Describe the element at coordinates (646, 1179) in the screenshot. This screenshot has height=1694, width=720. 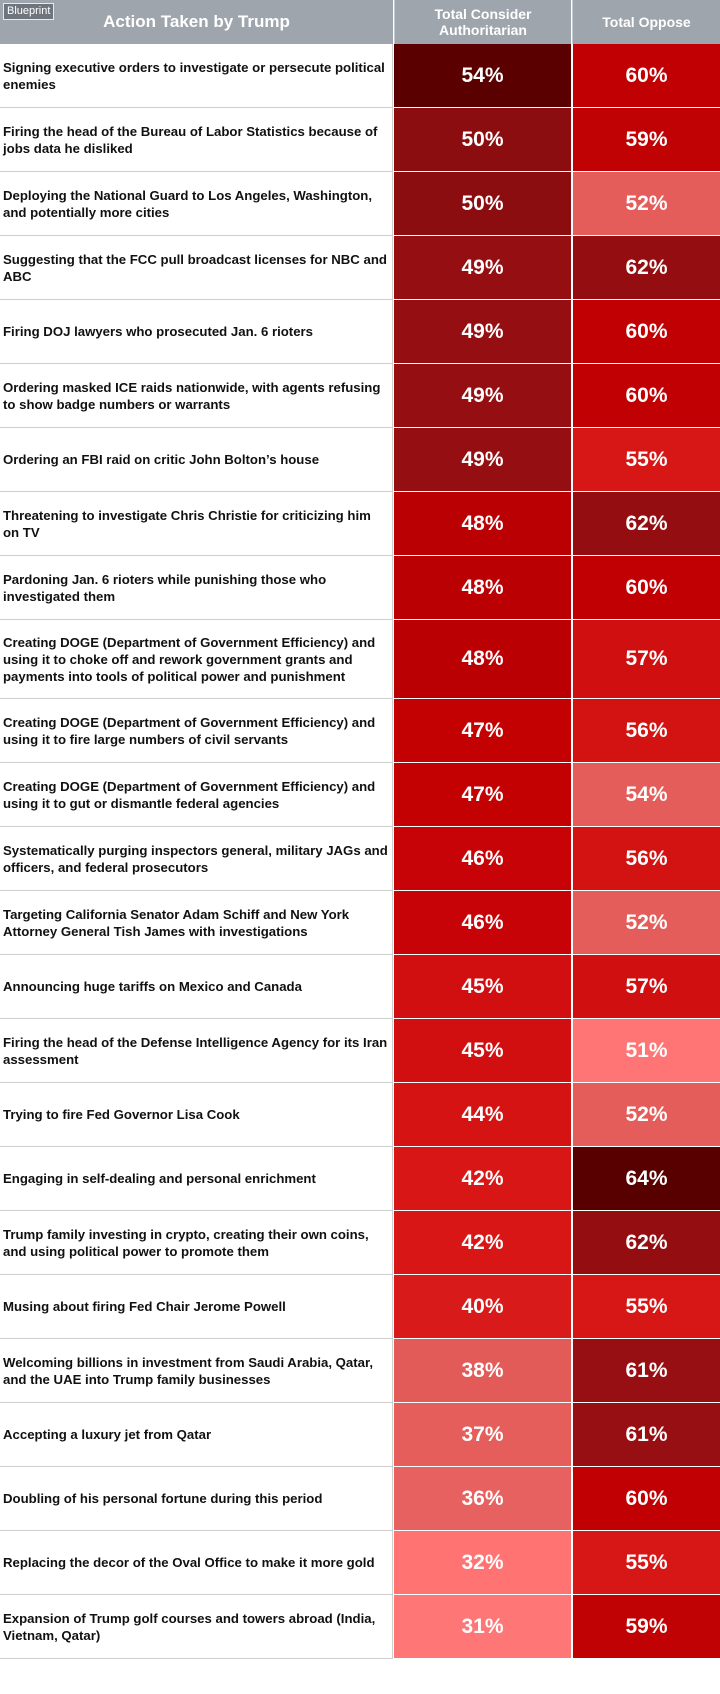
I see `oppose-cell: 64%` at that location.